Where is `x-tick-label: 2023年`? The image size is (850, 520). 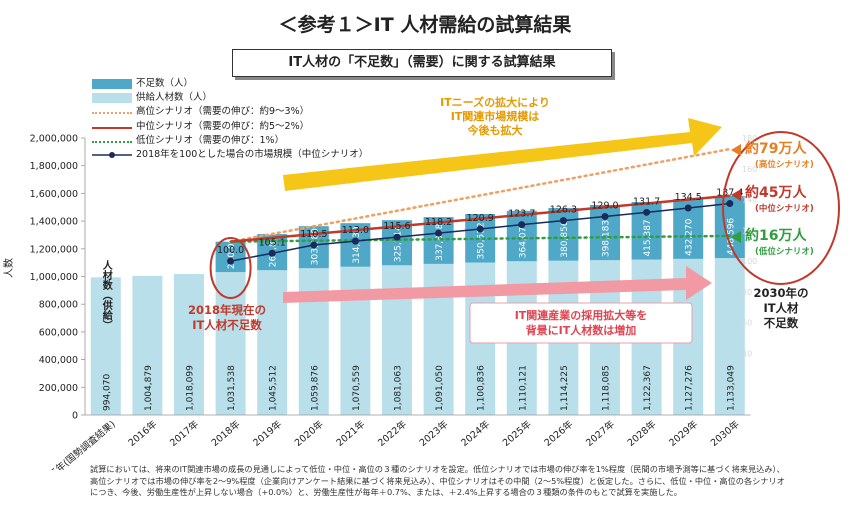 x-tick-label: 2023年 is located at coordinates (434, 433).